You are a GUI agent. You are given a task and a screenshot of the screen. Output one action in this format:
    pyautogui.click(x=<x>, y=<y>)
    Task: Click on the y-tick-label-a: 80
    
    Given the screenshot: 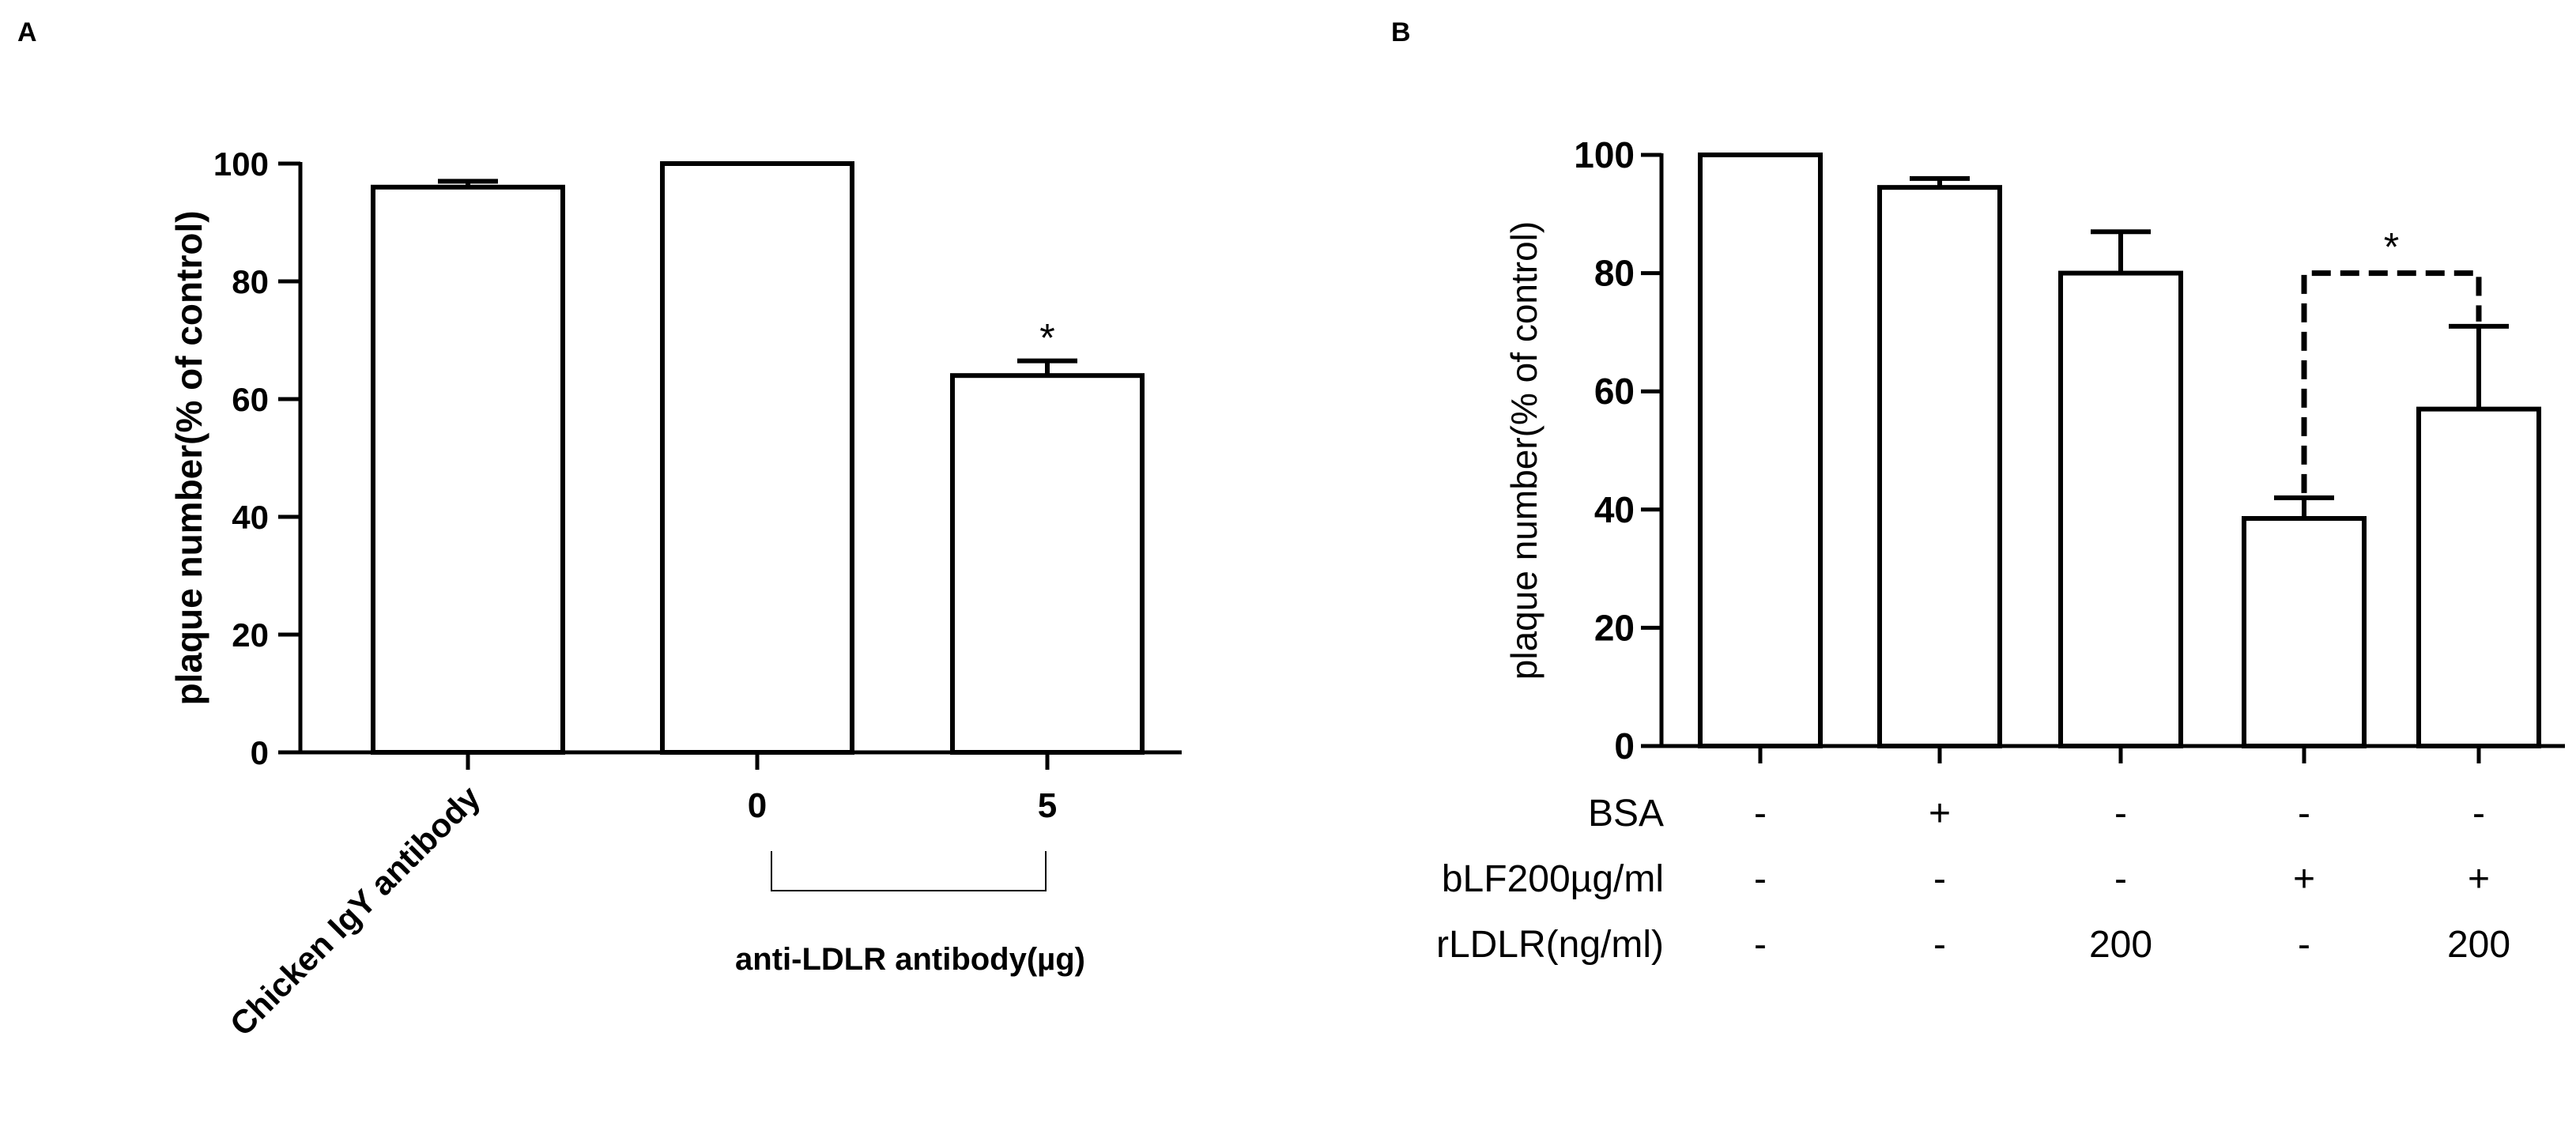 What is the action you would take?
    pyautogui.click(x=250, y=281)
    